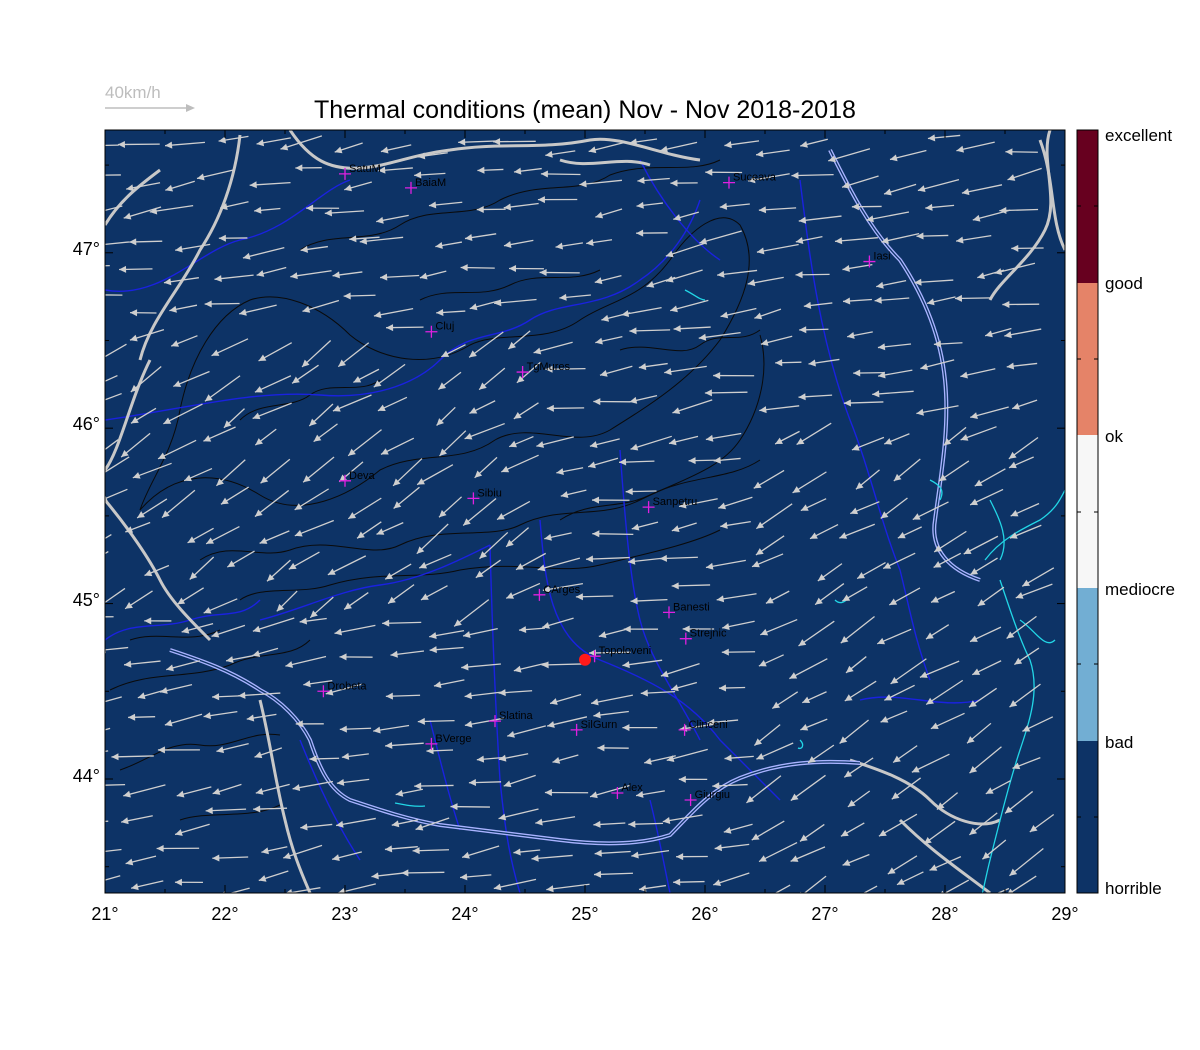 The image size is (1200, 1050). What do you see at coordinates (824, 914) in the screenshot?
I see `x-tick-label: 27°` at bounding box center [824, 914].